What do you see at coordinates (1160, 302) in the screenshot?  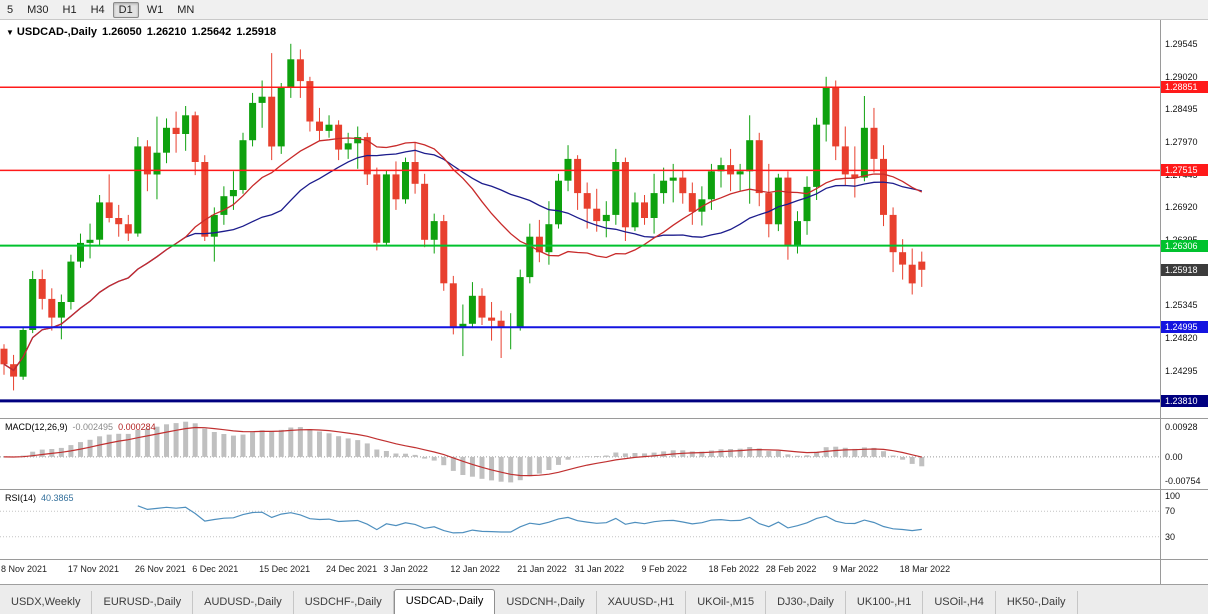 I see `price-scale-separator` at bounding box center [1160, 302].